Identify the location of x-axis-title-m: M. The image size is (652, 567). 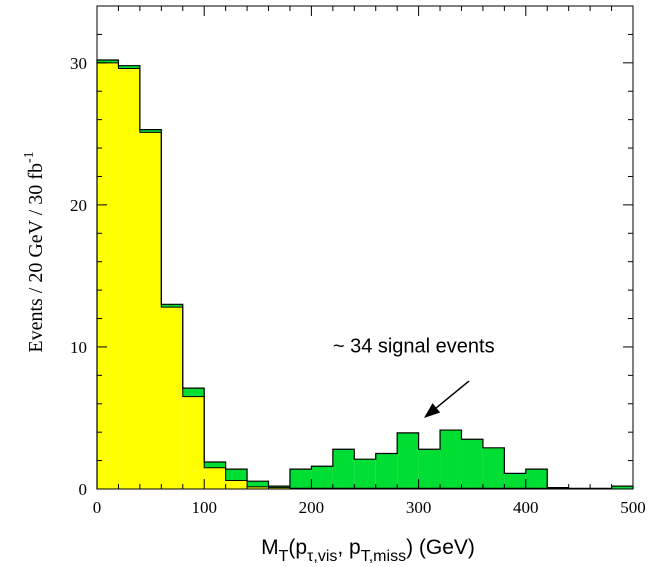
(270, 547).